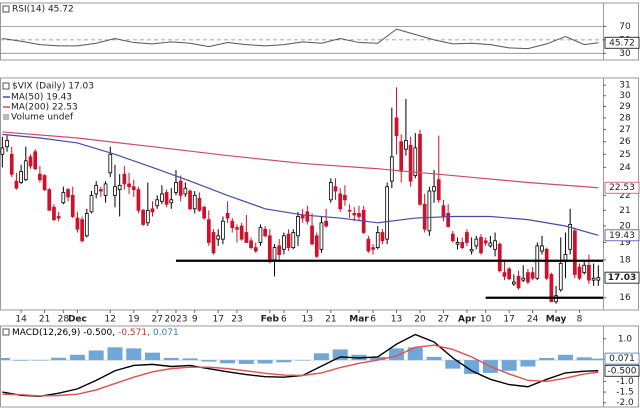 The image size is (640, 408). What do you see at coordinates (625, 243) in the screenshot?
I see `y-tick-label: 19` at bounding box center [625, 243].